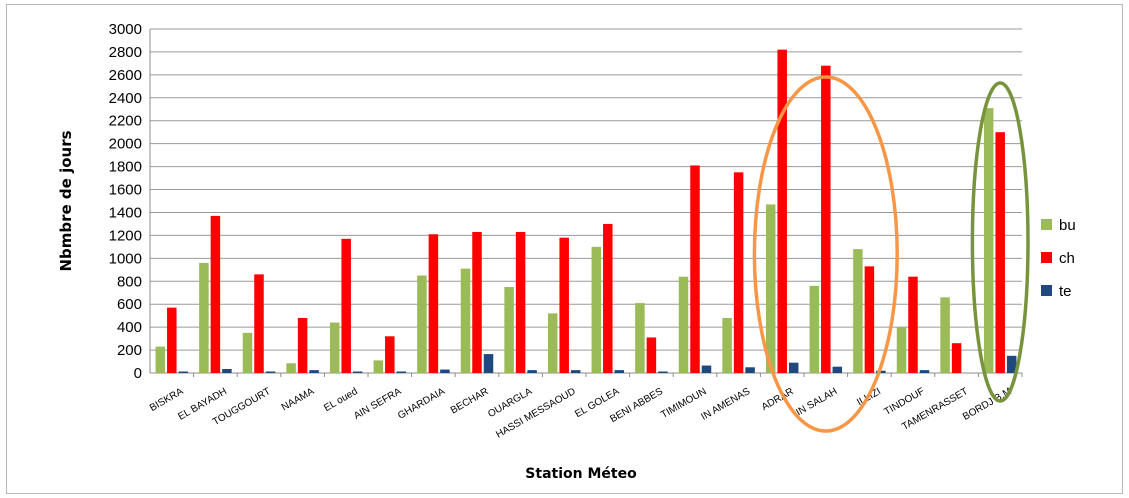 Image resolution: width=1129 pixels, height=498 pixels. What do you see at coordinates (816, 402) in the screenshot?
I see `x-tick-label: IN SALAH` at bounding box center [816, 402].